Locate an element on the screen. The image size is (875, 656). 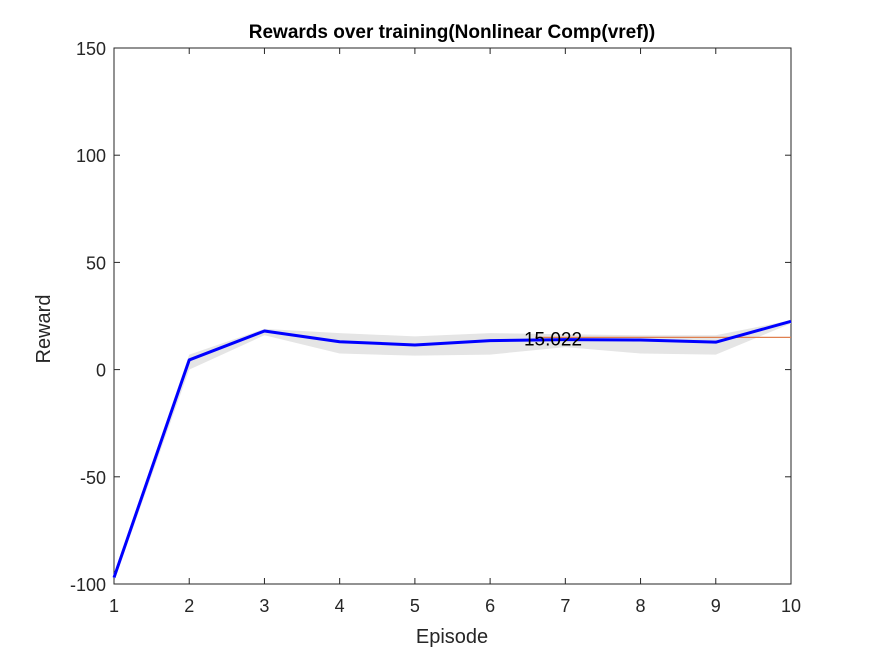
y-tick-label: 100 is located at coordinates (91, 156).